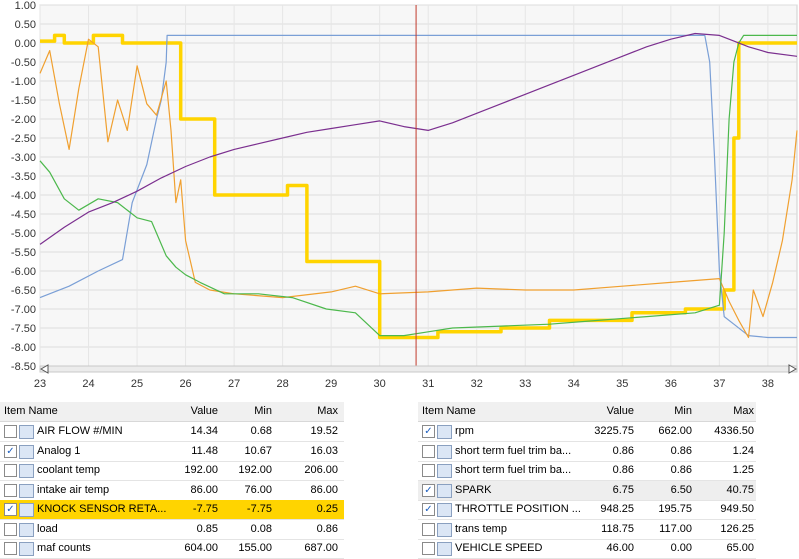 The height and width of the screenshot is (559, 799). What do you see at coordinates (587, 510) in the screenshot?
I see `table-row: ✓ THROTTLE POSITION ... 948.25 195.75 949.50` at bounding box center [587, 510].